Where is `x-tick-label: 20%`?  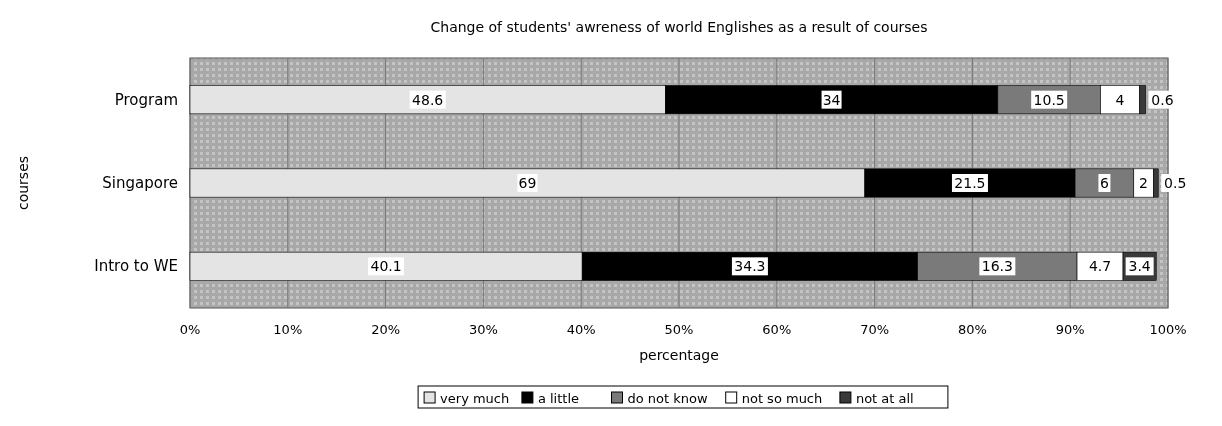 x-tick-label: 20% is located at coordinates (386, 329).